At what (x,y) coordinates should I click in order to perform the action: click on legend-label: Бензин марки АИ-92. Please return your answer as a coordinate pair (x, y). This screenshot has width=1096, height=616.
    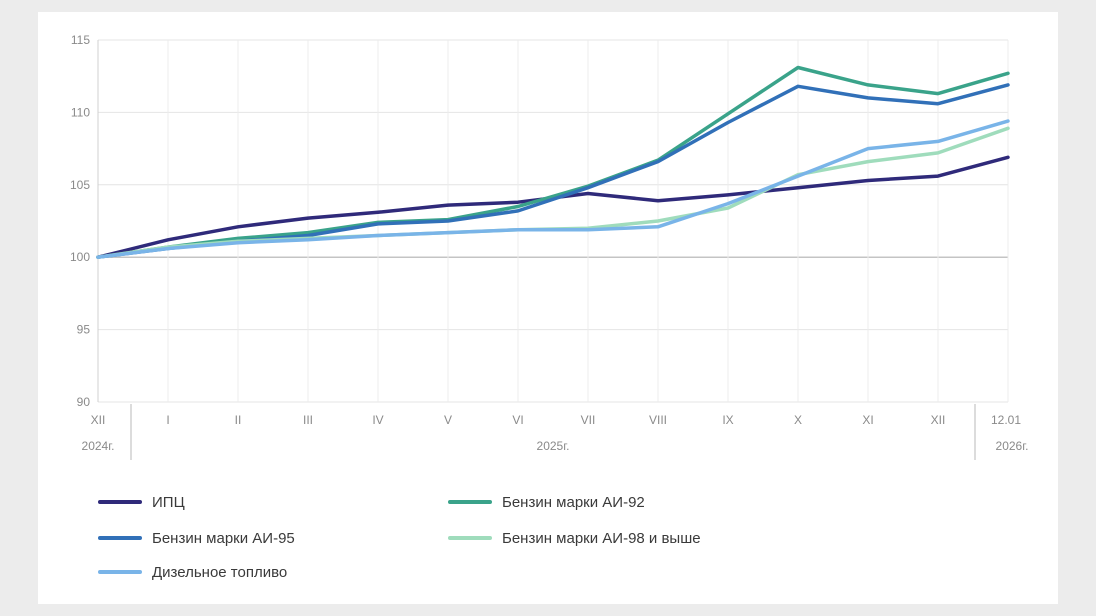
    Looking at the image, I should click on (573, 502).